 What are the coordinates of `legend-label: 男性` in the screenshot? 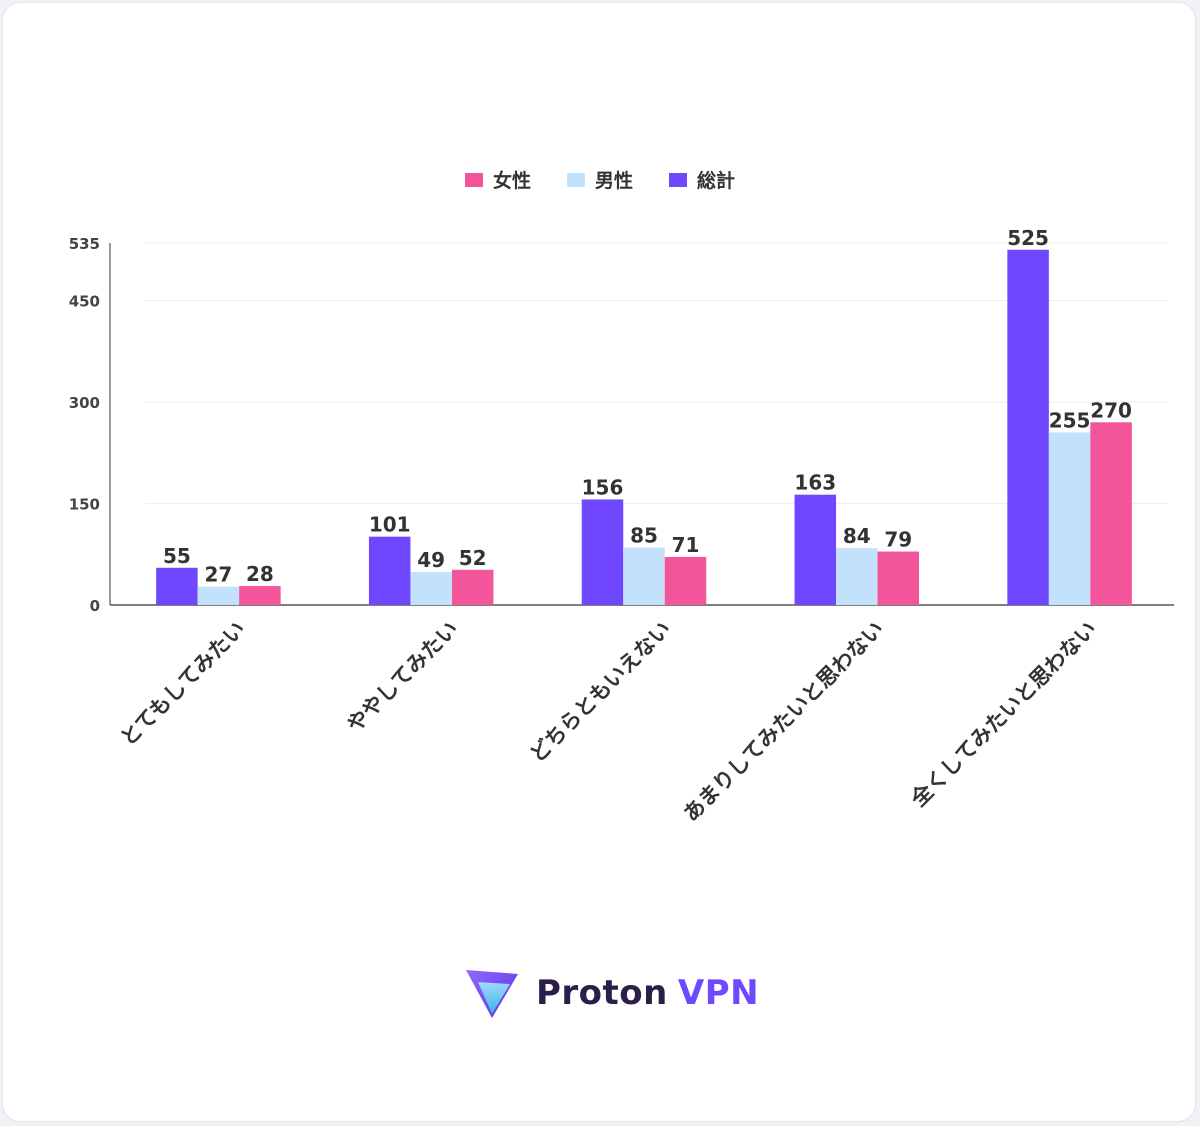 It's located at (613, 181).